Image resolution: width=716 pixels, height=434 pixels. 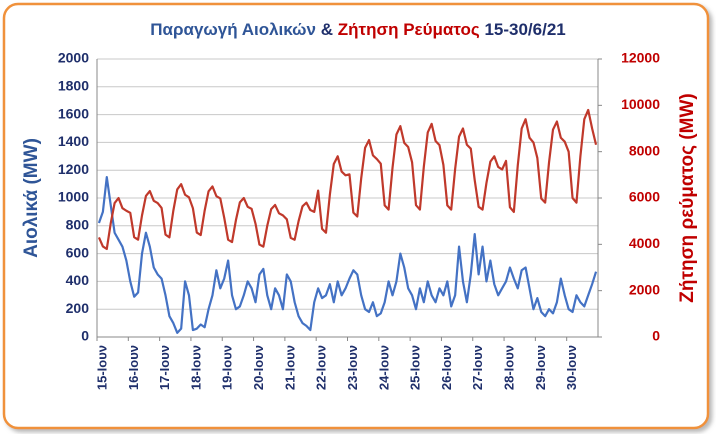 What do you see at coordinates (164, 367) in the screenshot?
I see `x-tick-label: 17-Ιουν` at bounding box center [164, 367].